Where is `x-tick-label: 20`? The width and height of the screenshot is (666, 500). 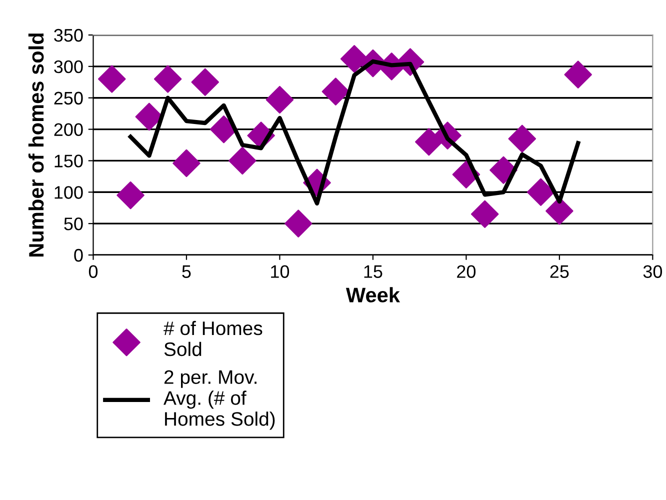 x-tick-label: 20 is located at coordinates (466, 271).